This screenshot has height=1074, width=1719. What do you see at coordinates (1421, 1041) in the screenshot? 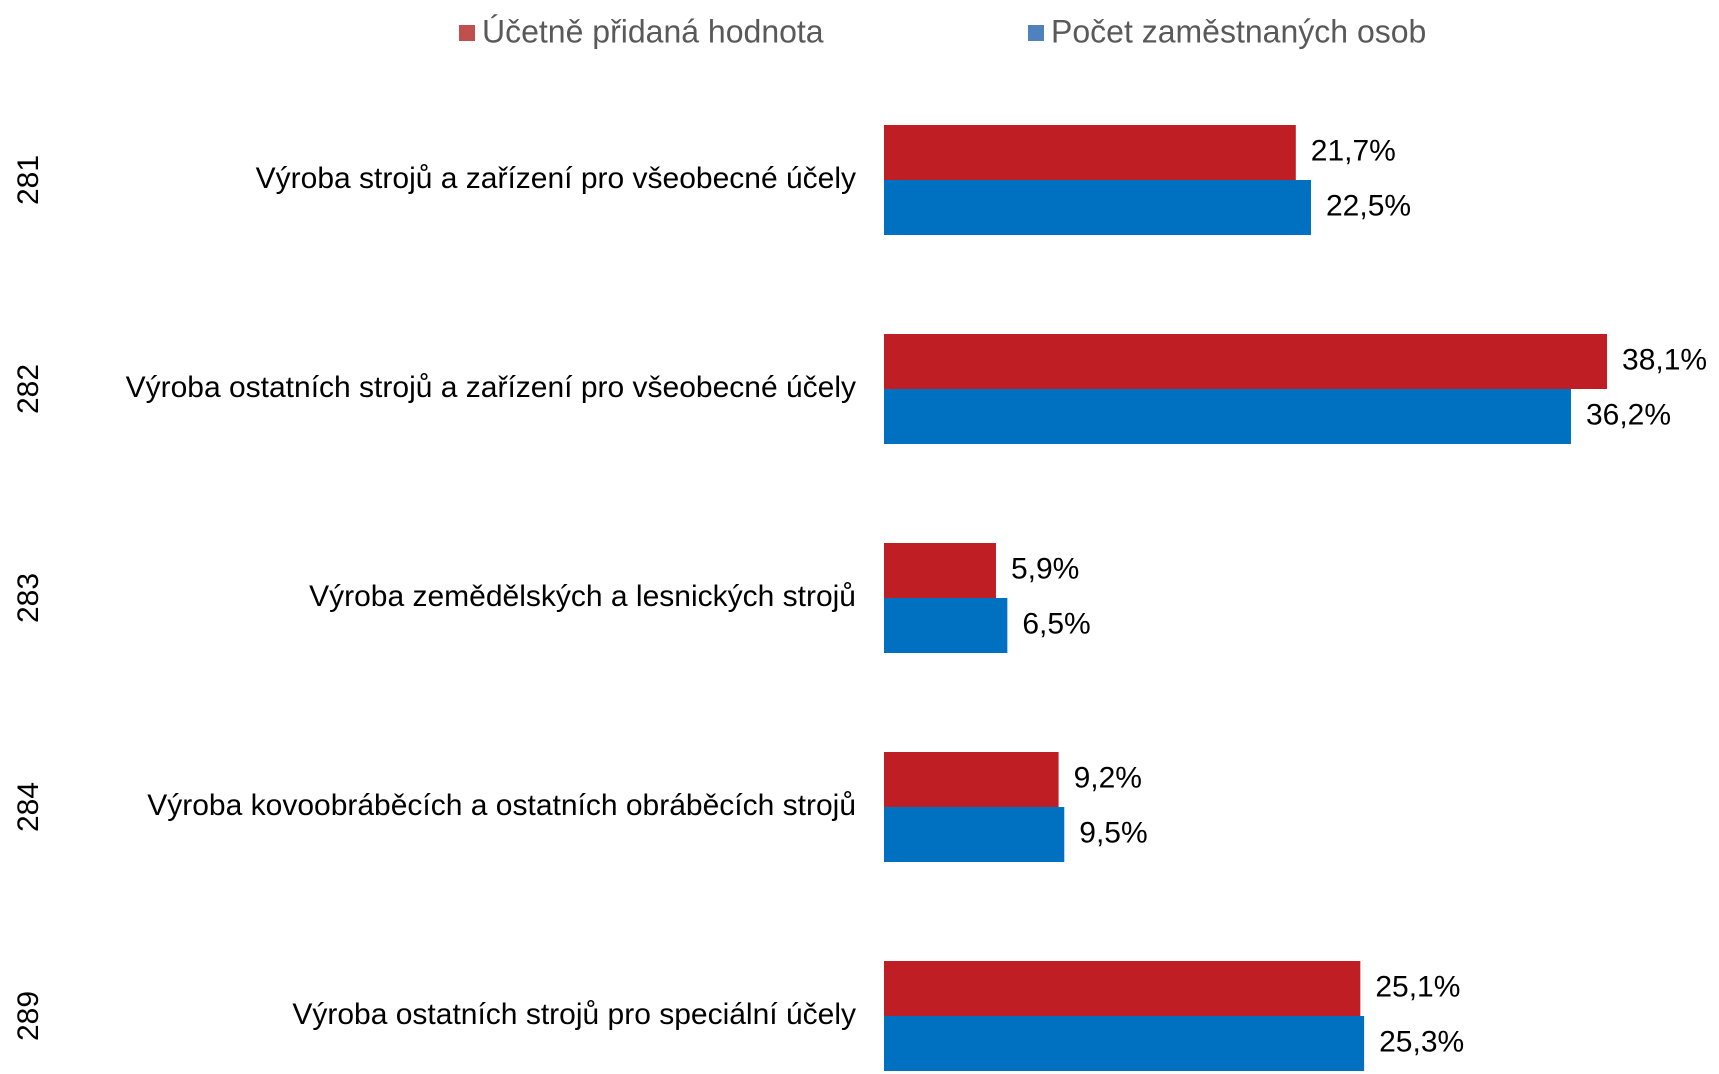
I see `value-label: 25,3%` at bounding box center [1421, 1041].